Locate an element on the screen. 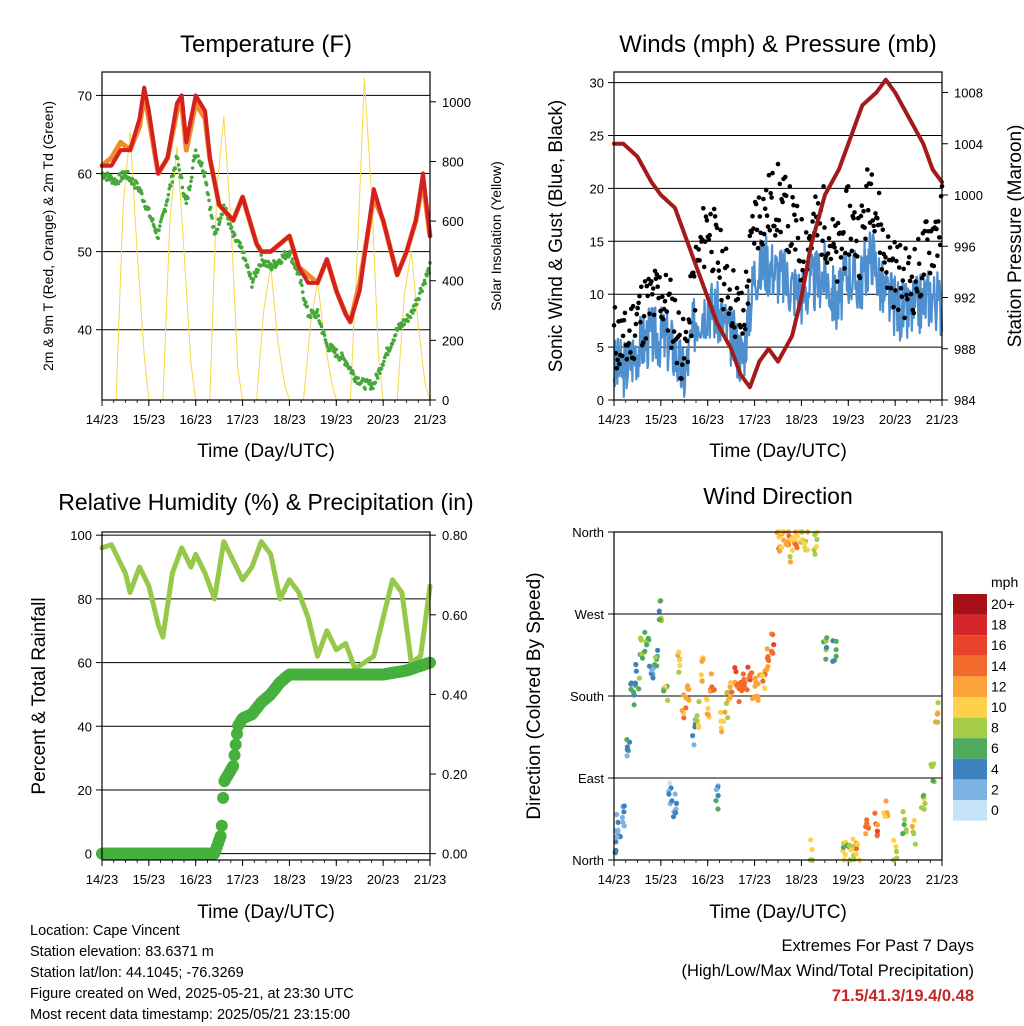 This screenshot has height=1026, width=1024. y-tick-label: 40 is located at coordinates (85, 330).